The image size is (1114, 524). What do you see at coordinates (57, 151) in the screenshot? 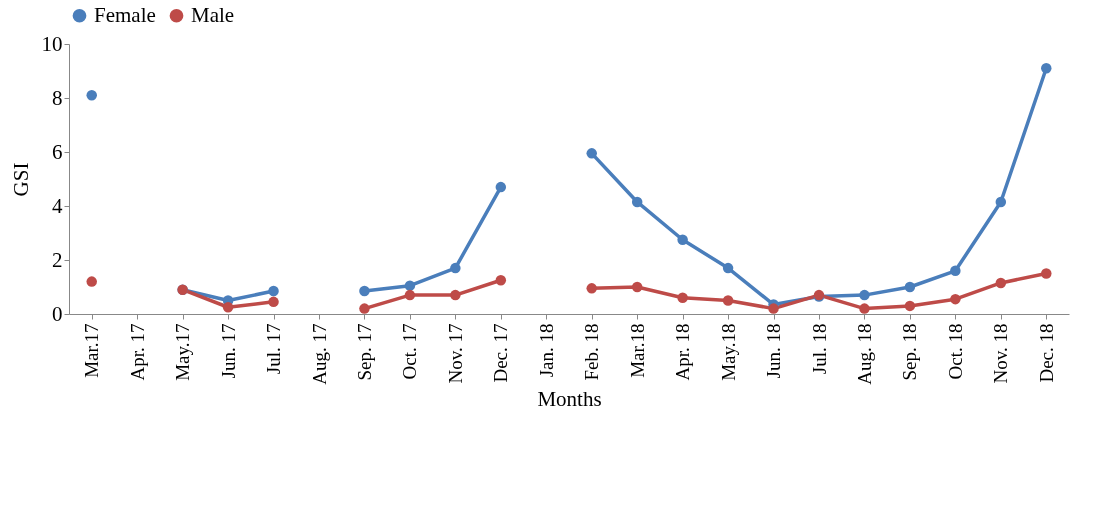
I see `y-tick-label: 6` at bounding box center [57, 151].